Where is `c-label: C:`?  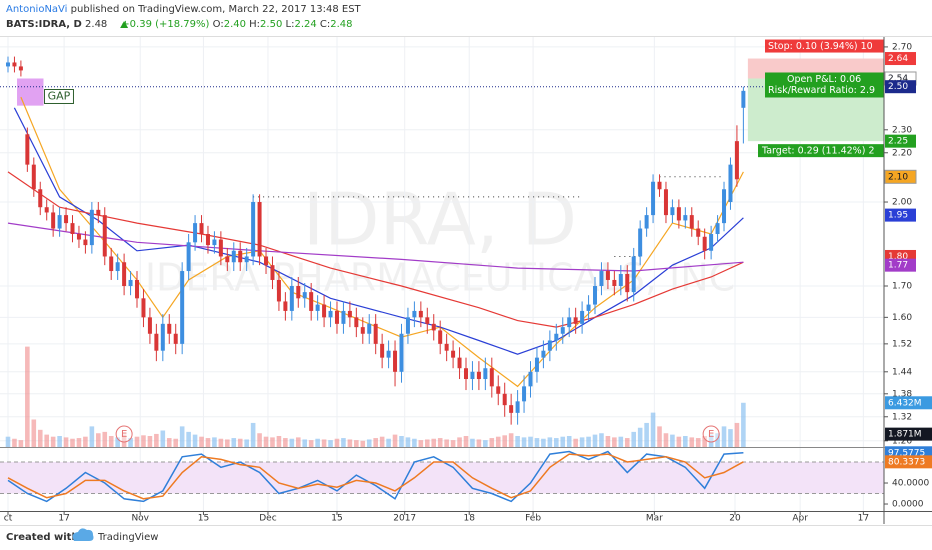
c-label: C: is located at coordinates (325, 24).